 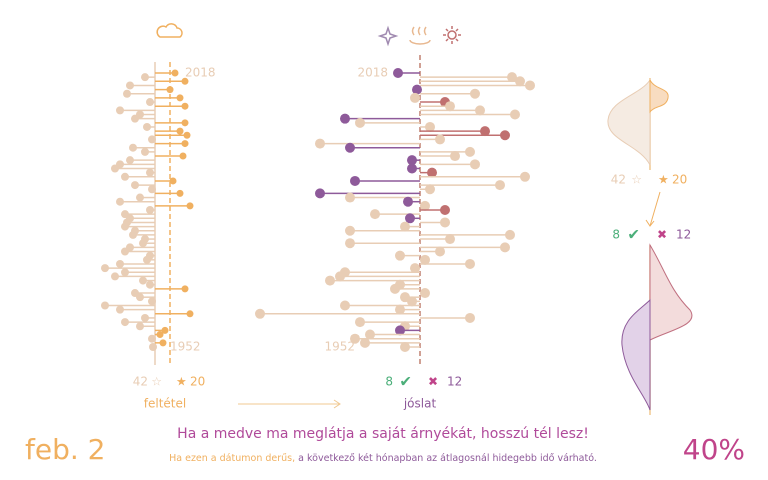 What do you see at coordinates (618, 180) in the screenshot?
I see `count: 42` at bounding box center [618, 180].